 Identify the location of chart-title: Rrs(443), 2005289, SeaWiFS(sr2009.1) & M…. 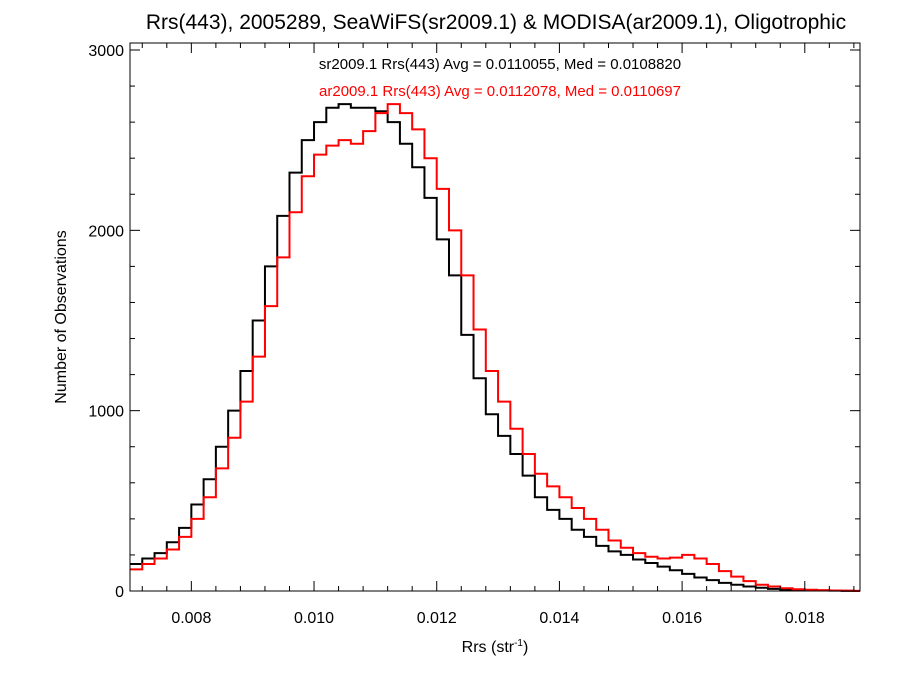
(496, 22).